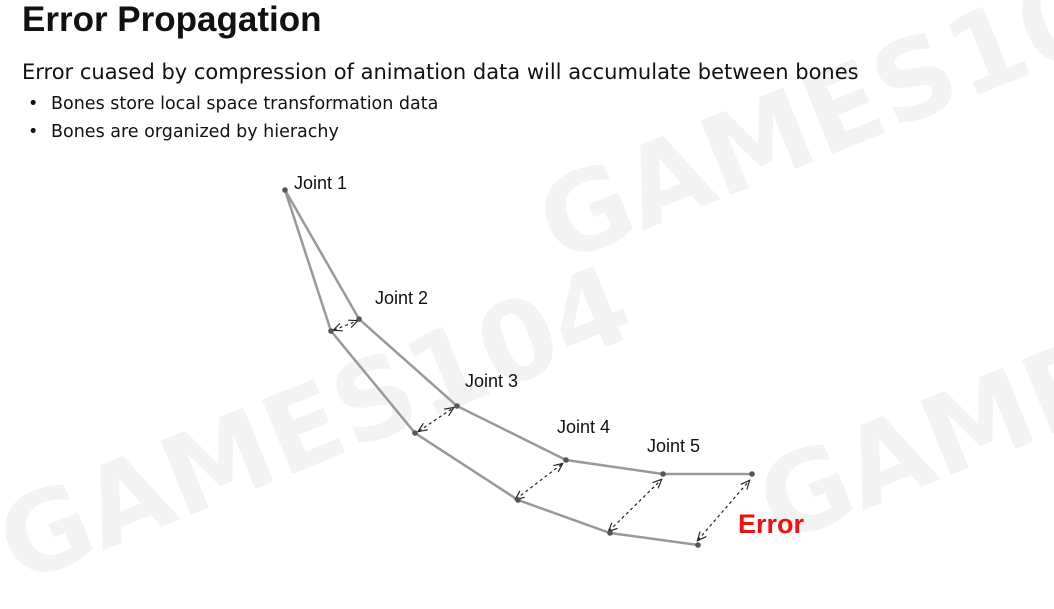  What do you see at coordinates (673, 446) in the screenshot?
I see `joint-5-label: Joint 5` at bounding box center [673, 446].